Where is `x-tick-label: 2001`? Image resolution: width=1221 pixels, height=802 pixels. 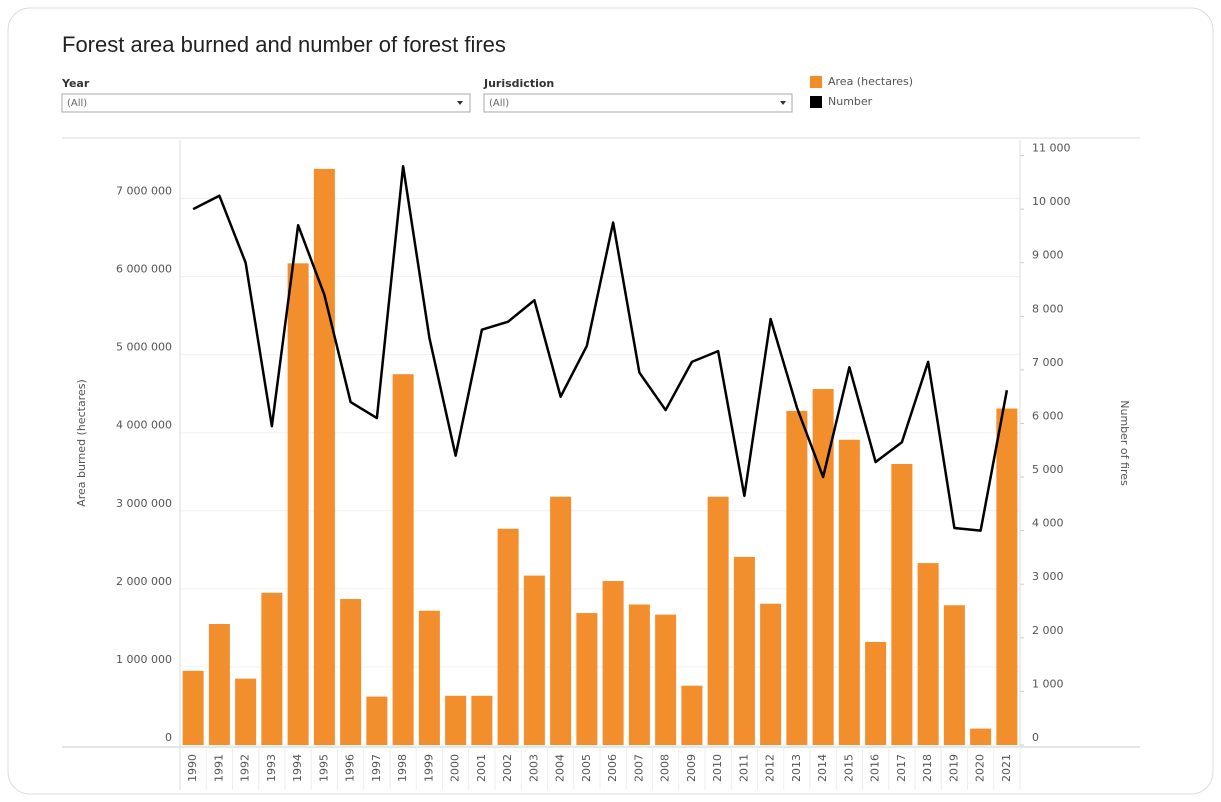
x-tick-label: 2001 is located at coordinates (481, 768).